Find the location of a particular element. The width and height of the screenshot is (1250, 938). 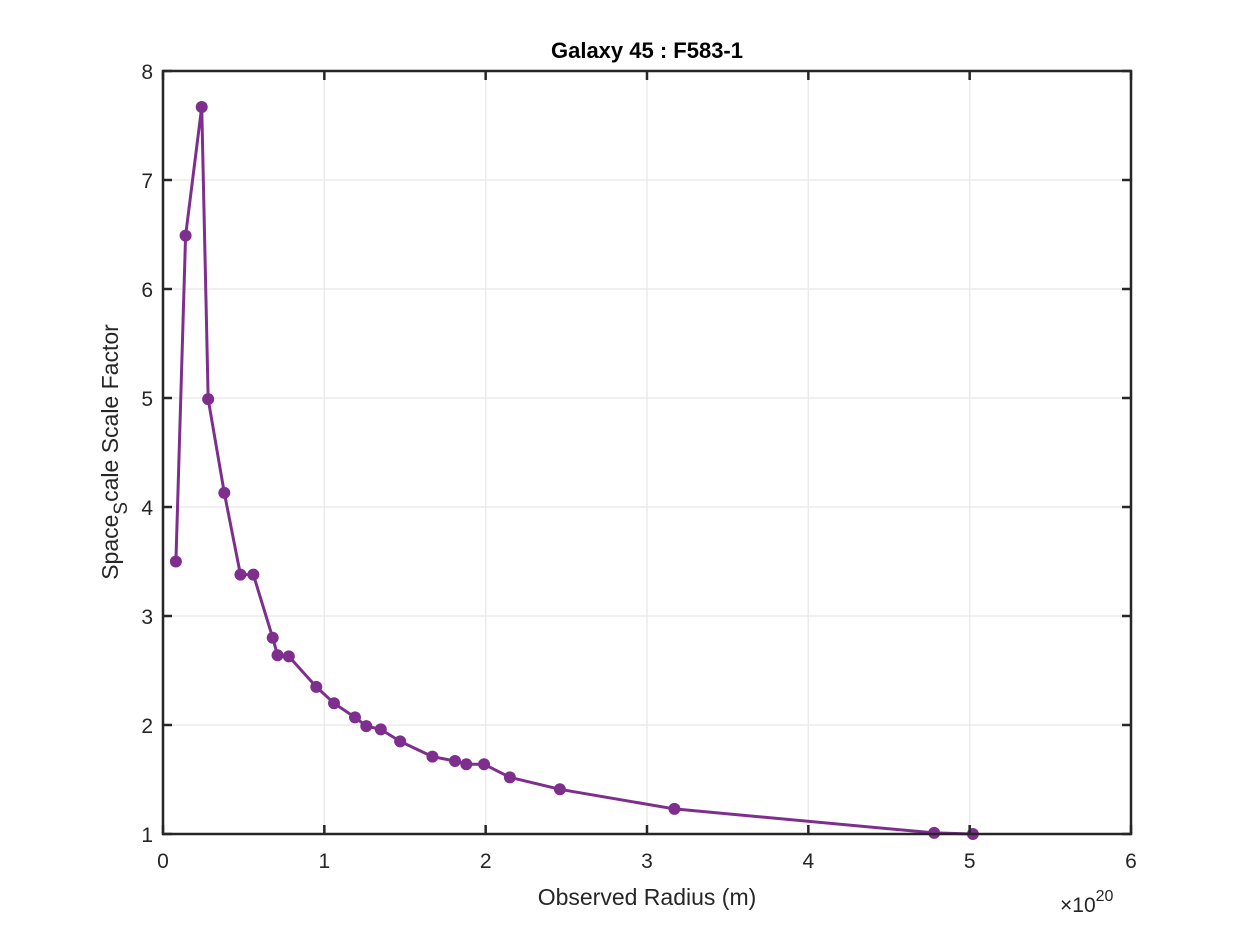

chart-title: Galaxy 45 : F583-1 is located at coordinates (647, 50).